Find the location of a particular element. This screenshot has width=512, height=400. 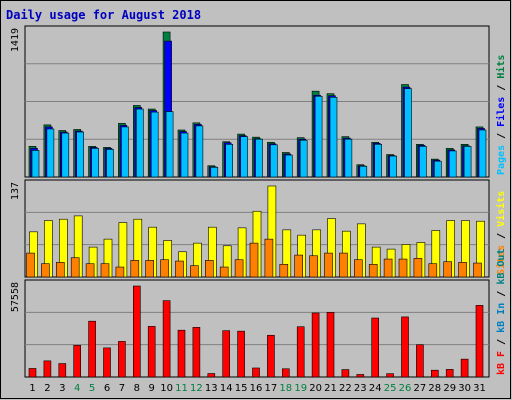

legend-entry: Hits is located at coordinates (501, 67).